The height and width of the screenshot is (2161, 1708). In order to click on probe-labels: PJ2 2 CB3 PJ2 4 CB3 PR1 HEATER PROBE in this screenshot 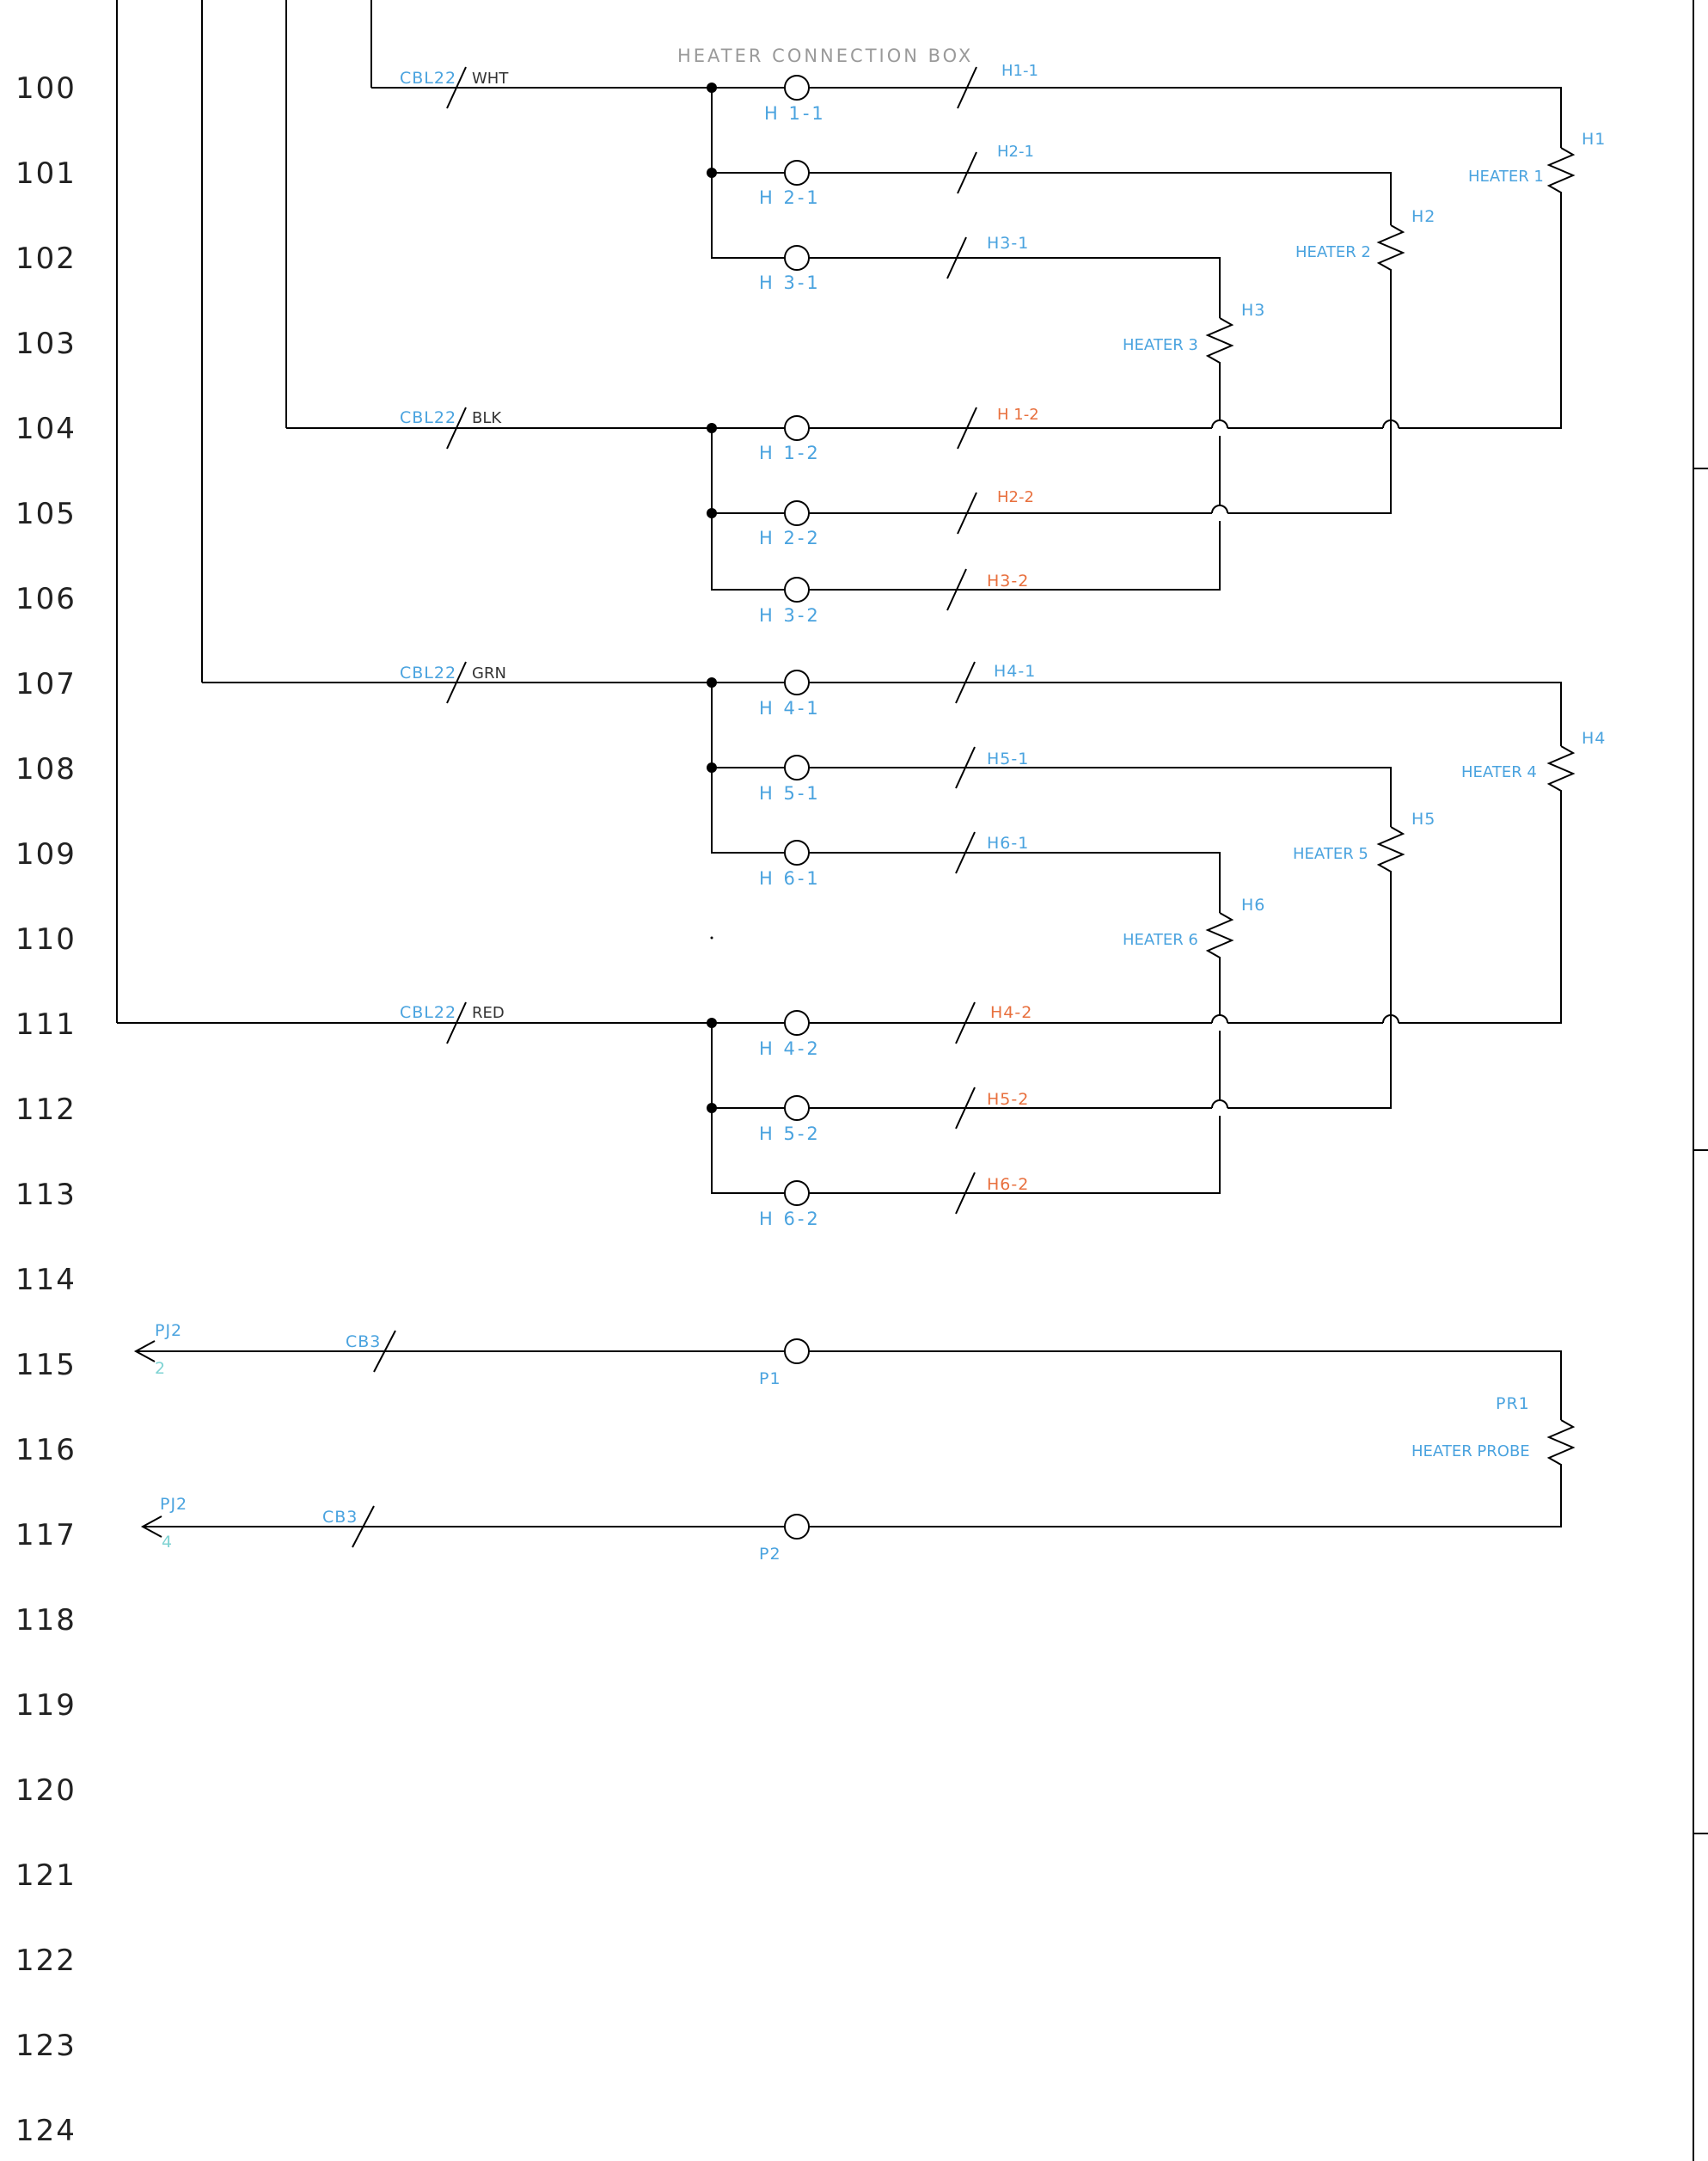, I will do `click(842, 1436)`.